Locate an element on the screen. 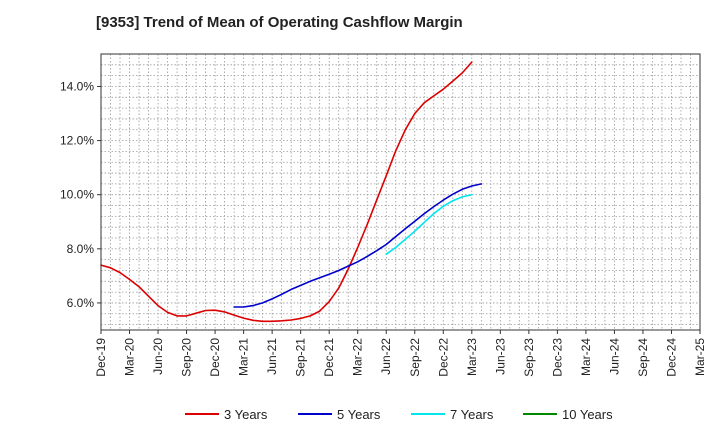 The height and width of the screenshot is (440, 720). x-tick-label: Dec-21 is located at coordinates (329, 357).